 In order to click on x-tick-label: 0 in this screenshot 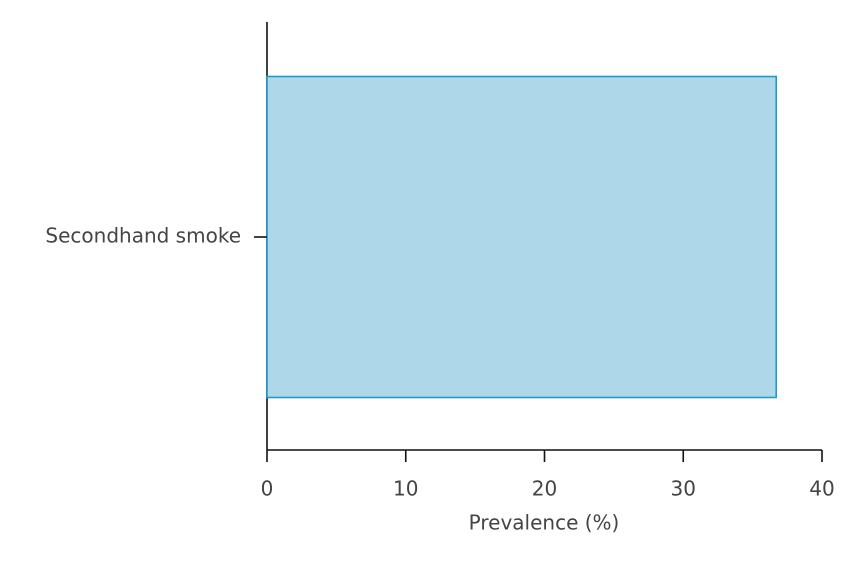, I will do `click(267, 489)`.